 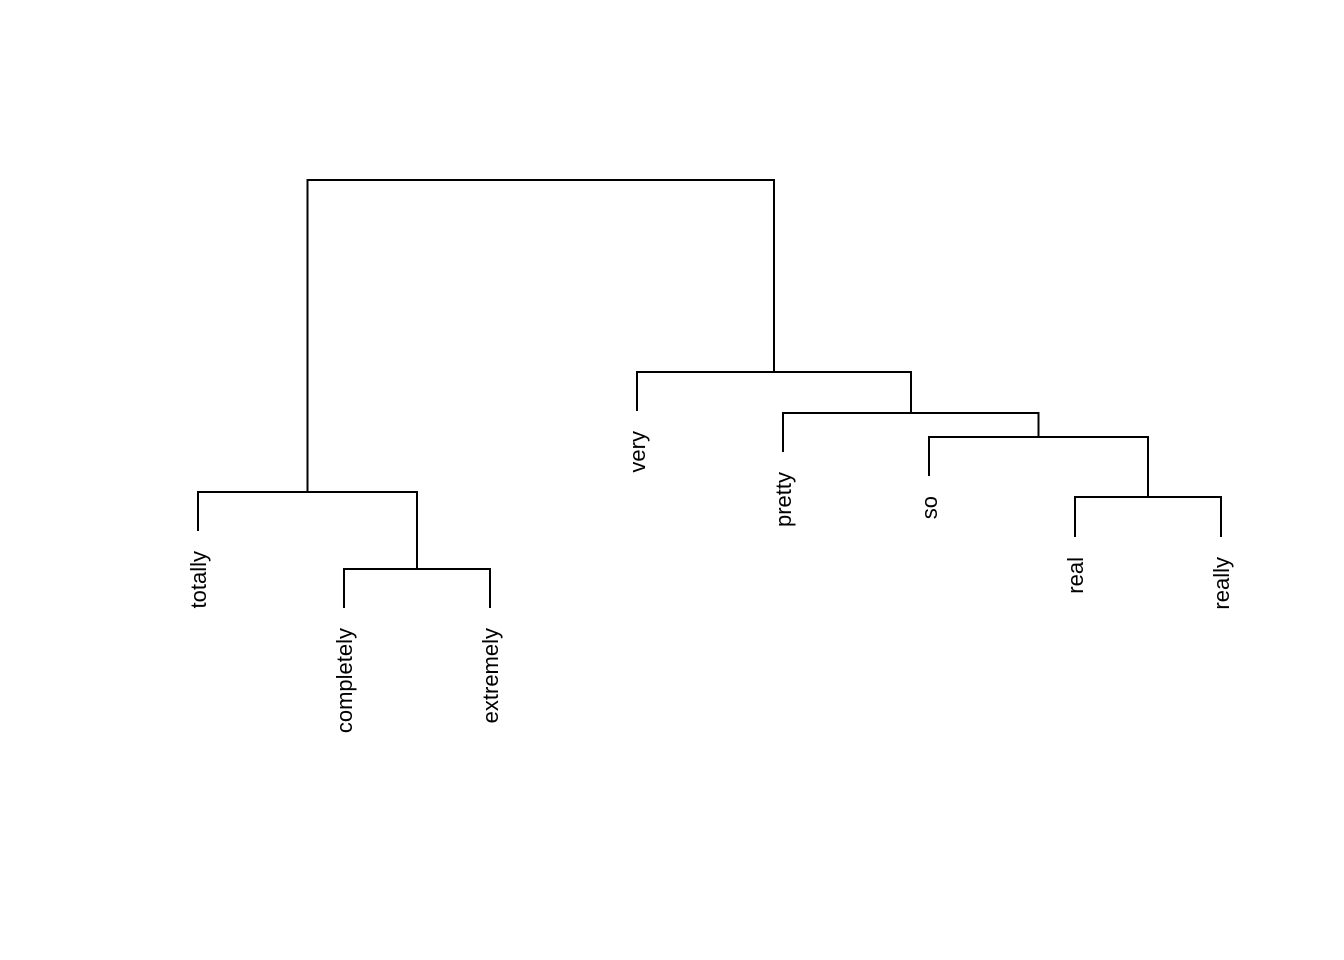 What do you see at coordinates (774, 392) in the screenshot?
I see `merge-very-cluster` at bounding box center [774, 392].